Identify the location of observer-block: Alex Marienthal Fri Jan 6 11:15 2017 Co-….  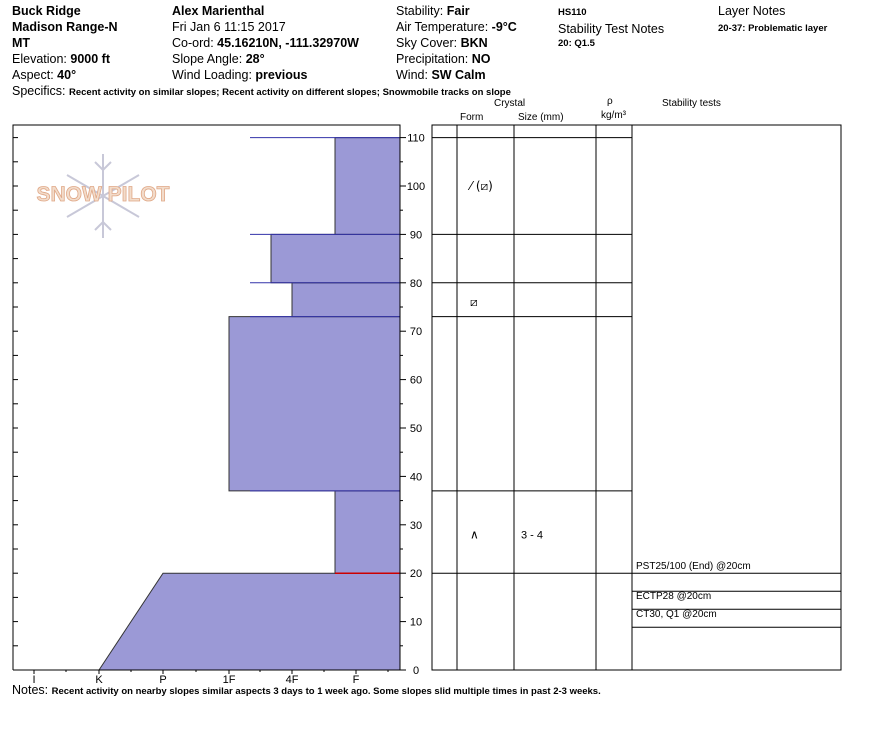
(265, 43).